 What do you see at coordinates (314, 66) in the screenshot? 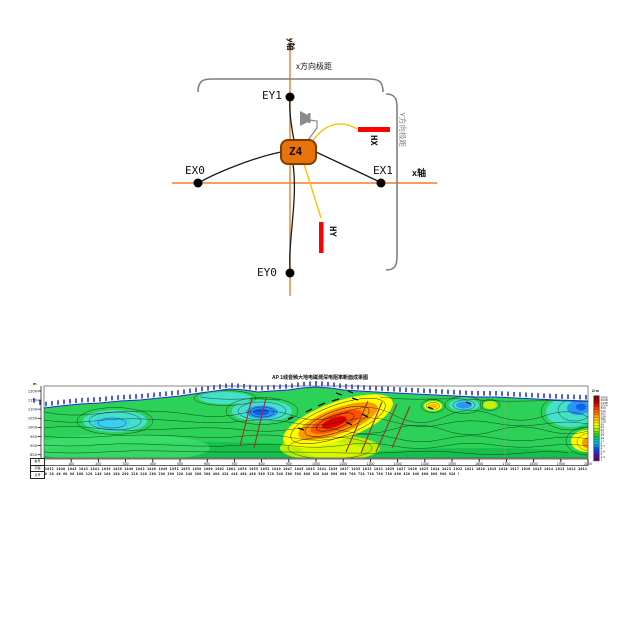
I see `x-spacing-label: x方向极距` at bounding box center [314, 66].